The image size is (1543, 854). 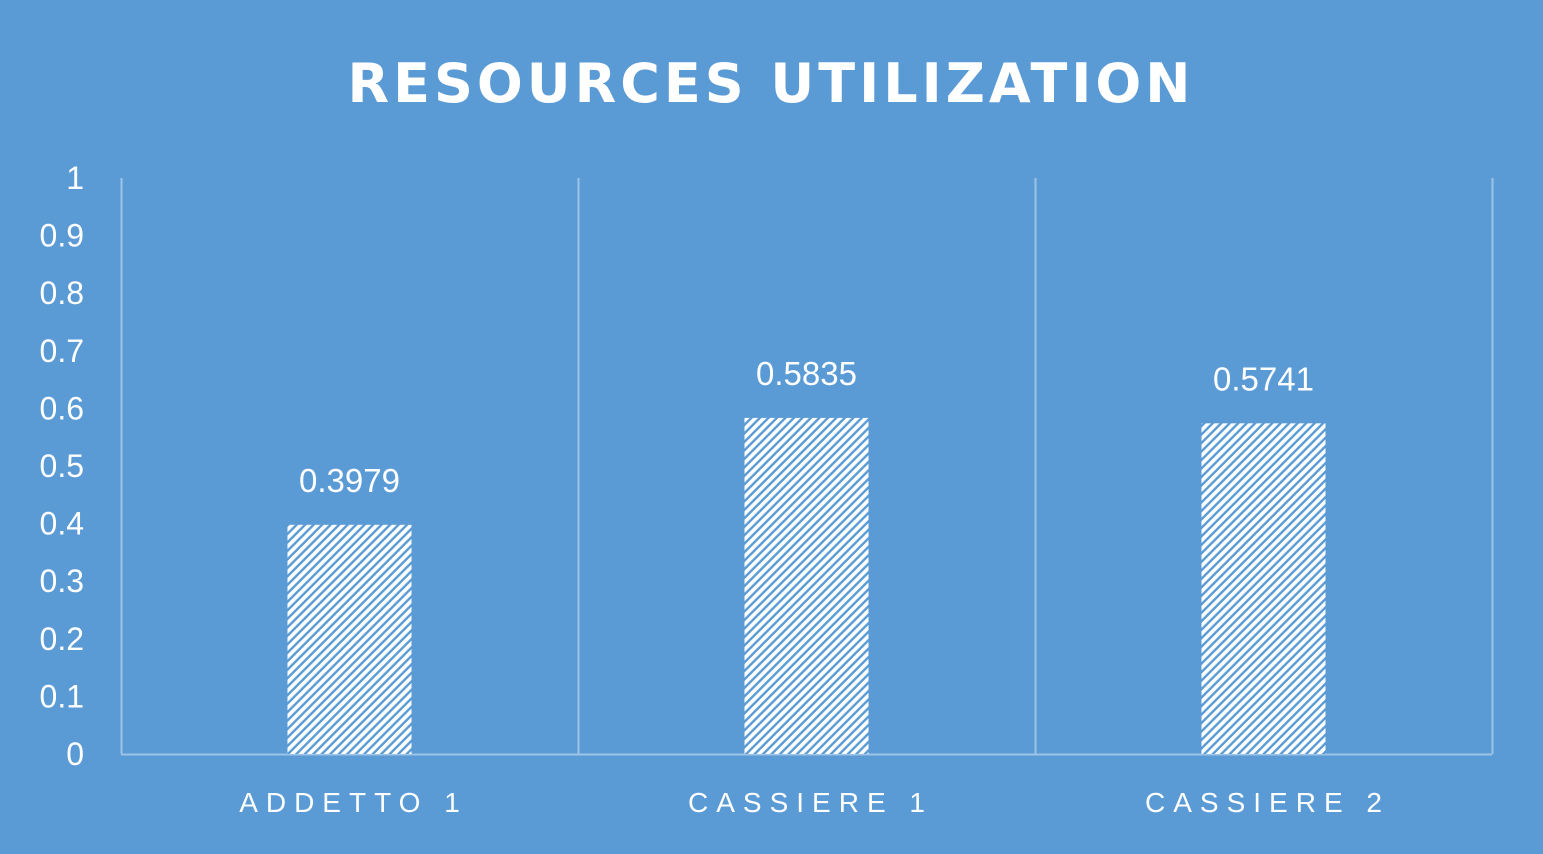 I want to click on data-label: 0.3979, so click(x=349, y=480).